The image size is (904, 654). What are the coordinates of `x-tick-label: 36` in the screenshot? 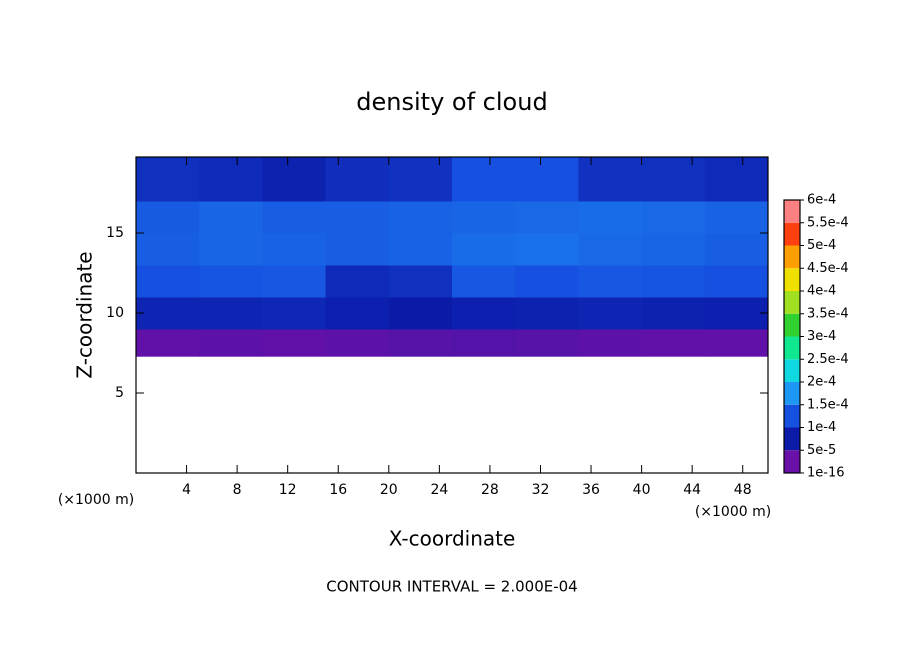 It's located at (591, 490).